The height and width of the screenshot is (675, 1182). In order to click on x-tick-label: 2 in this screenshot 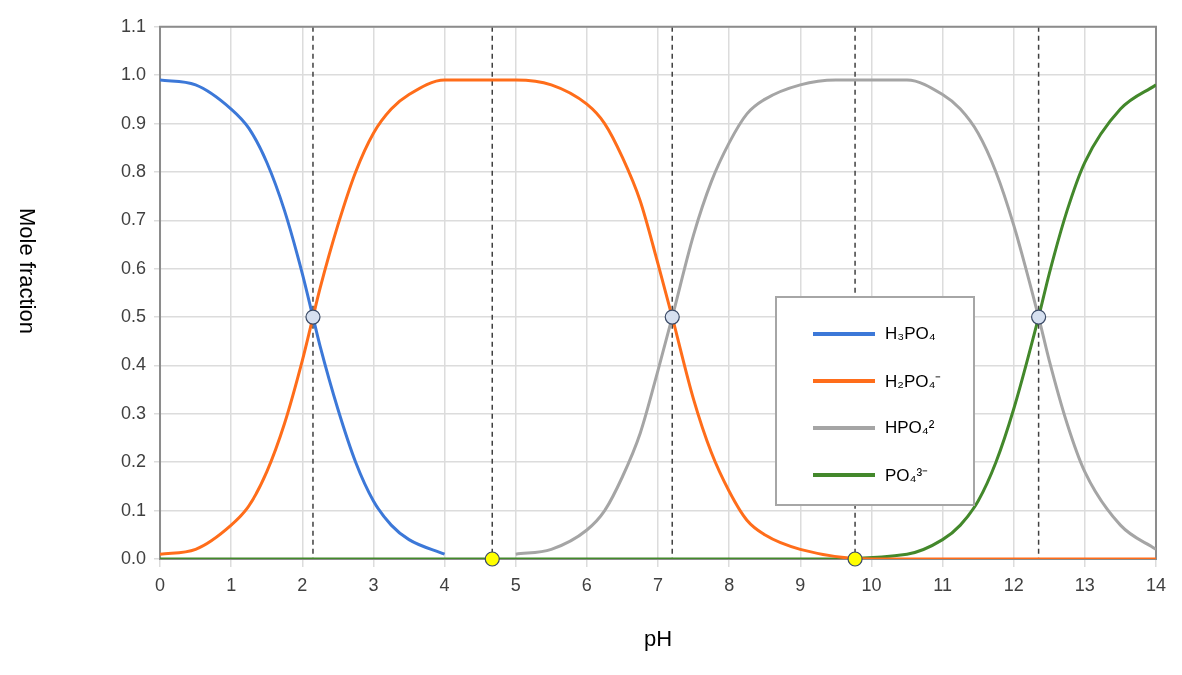, I will do `click(302, 584)`.